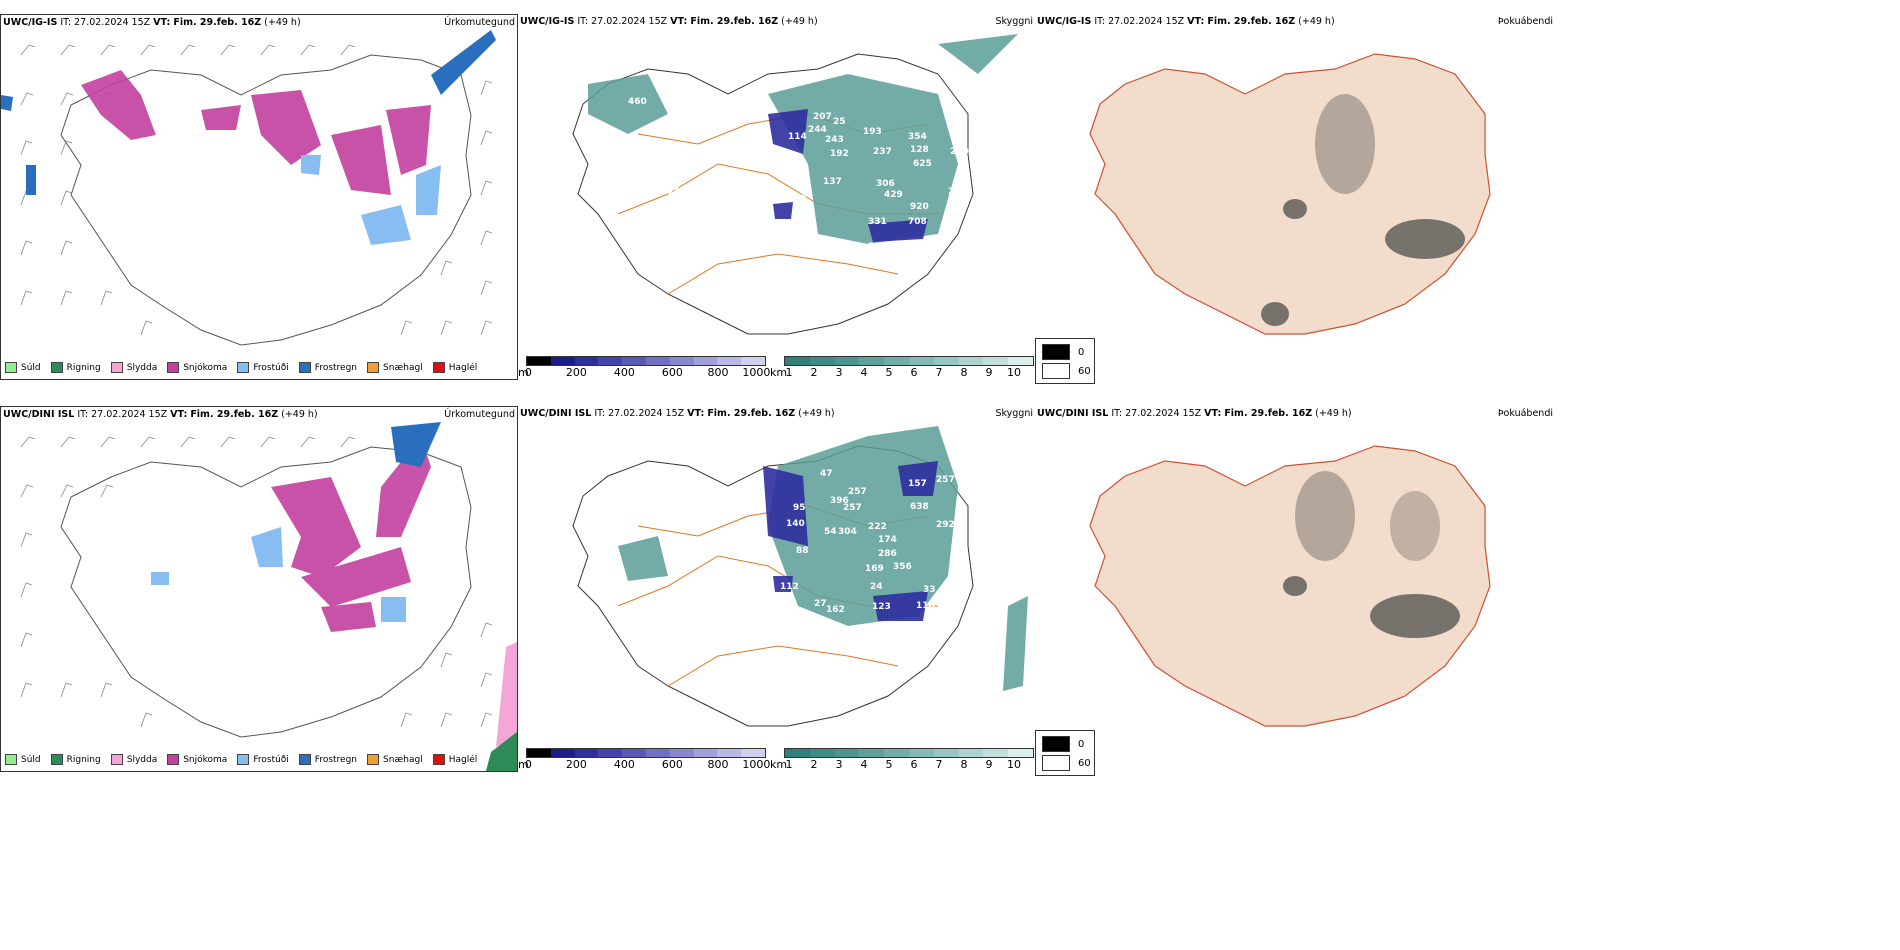  I want to click on legend-item: Haglél, so click(454, 367).